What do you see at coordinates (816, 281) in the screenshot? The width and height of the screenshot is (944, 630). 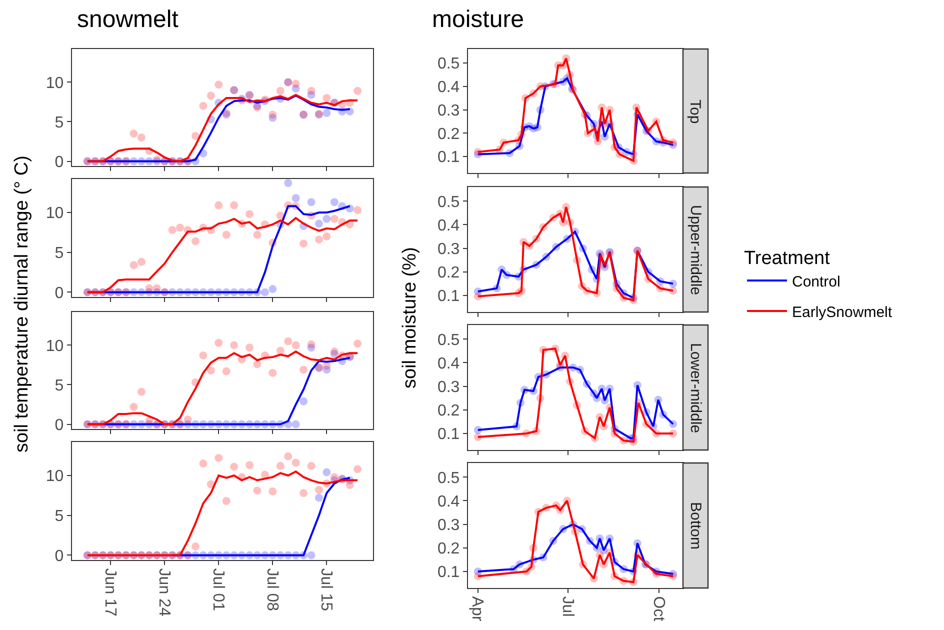 I see `legend-label: Control` at bounding box center [816, 281].